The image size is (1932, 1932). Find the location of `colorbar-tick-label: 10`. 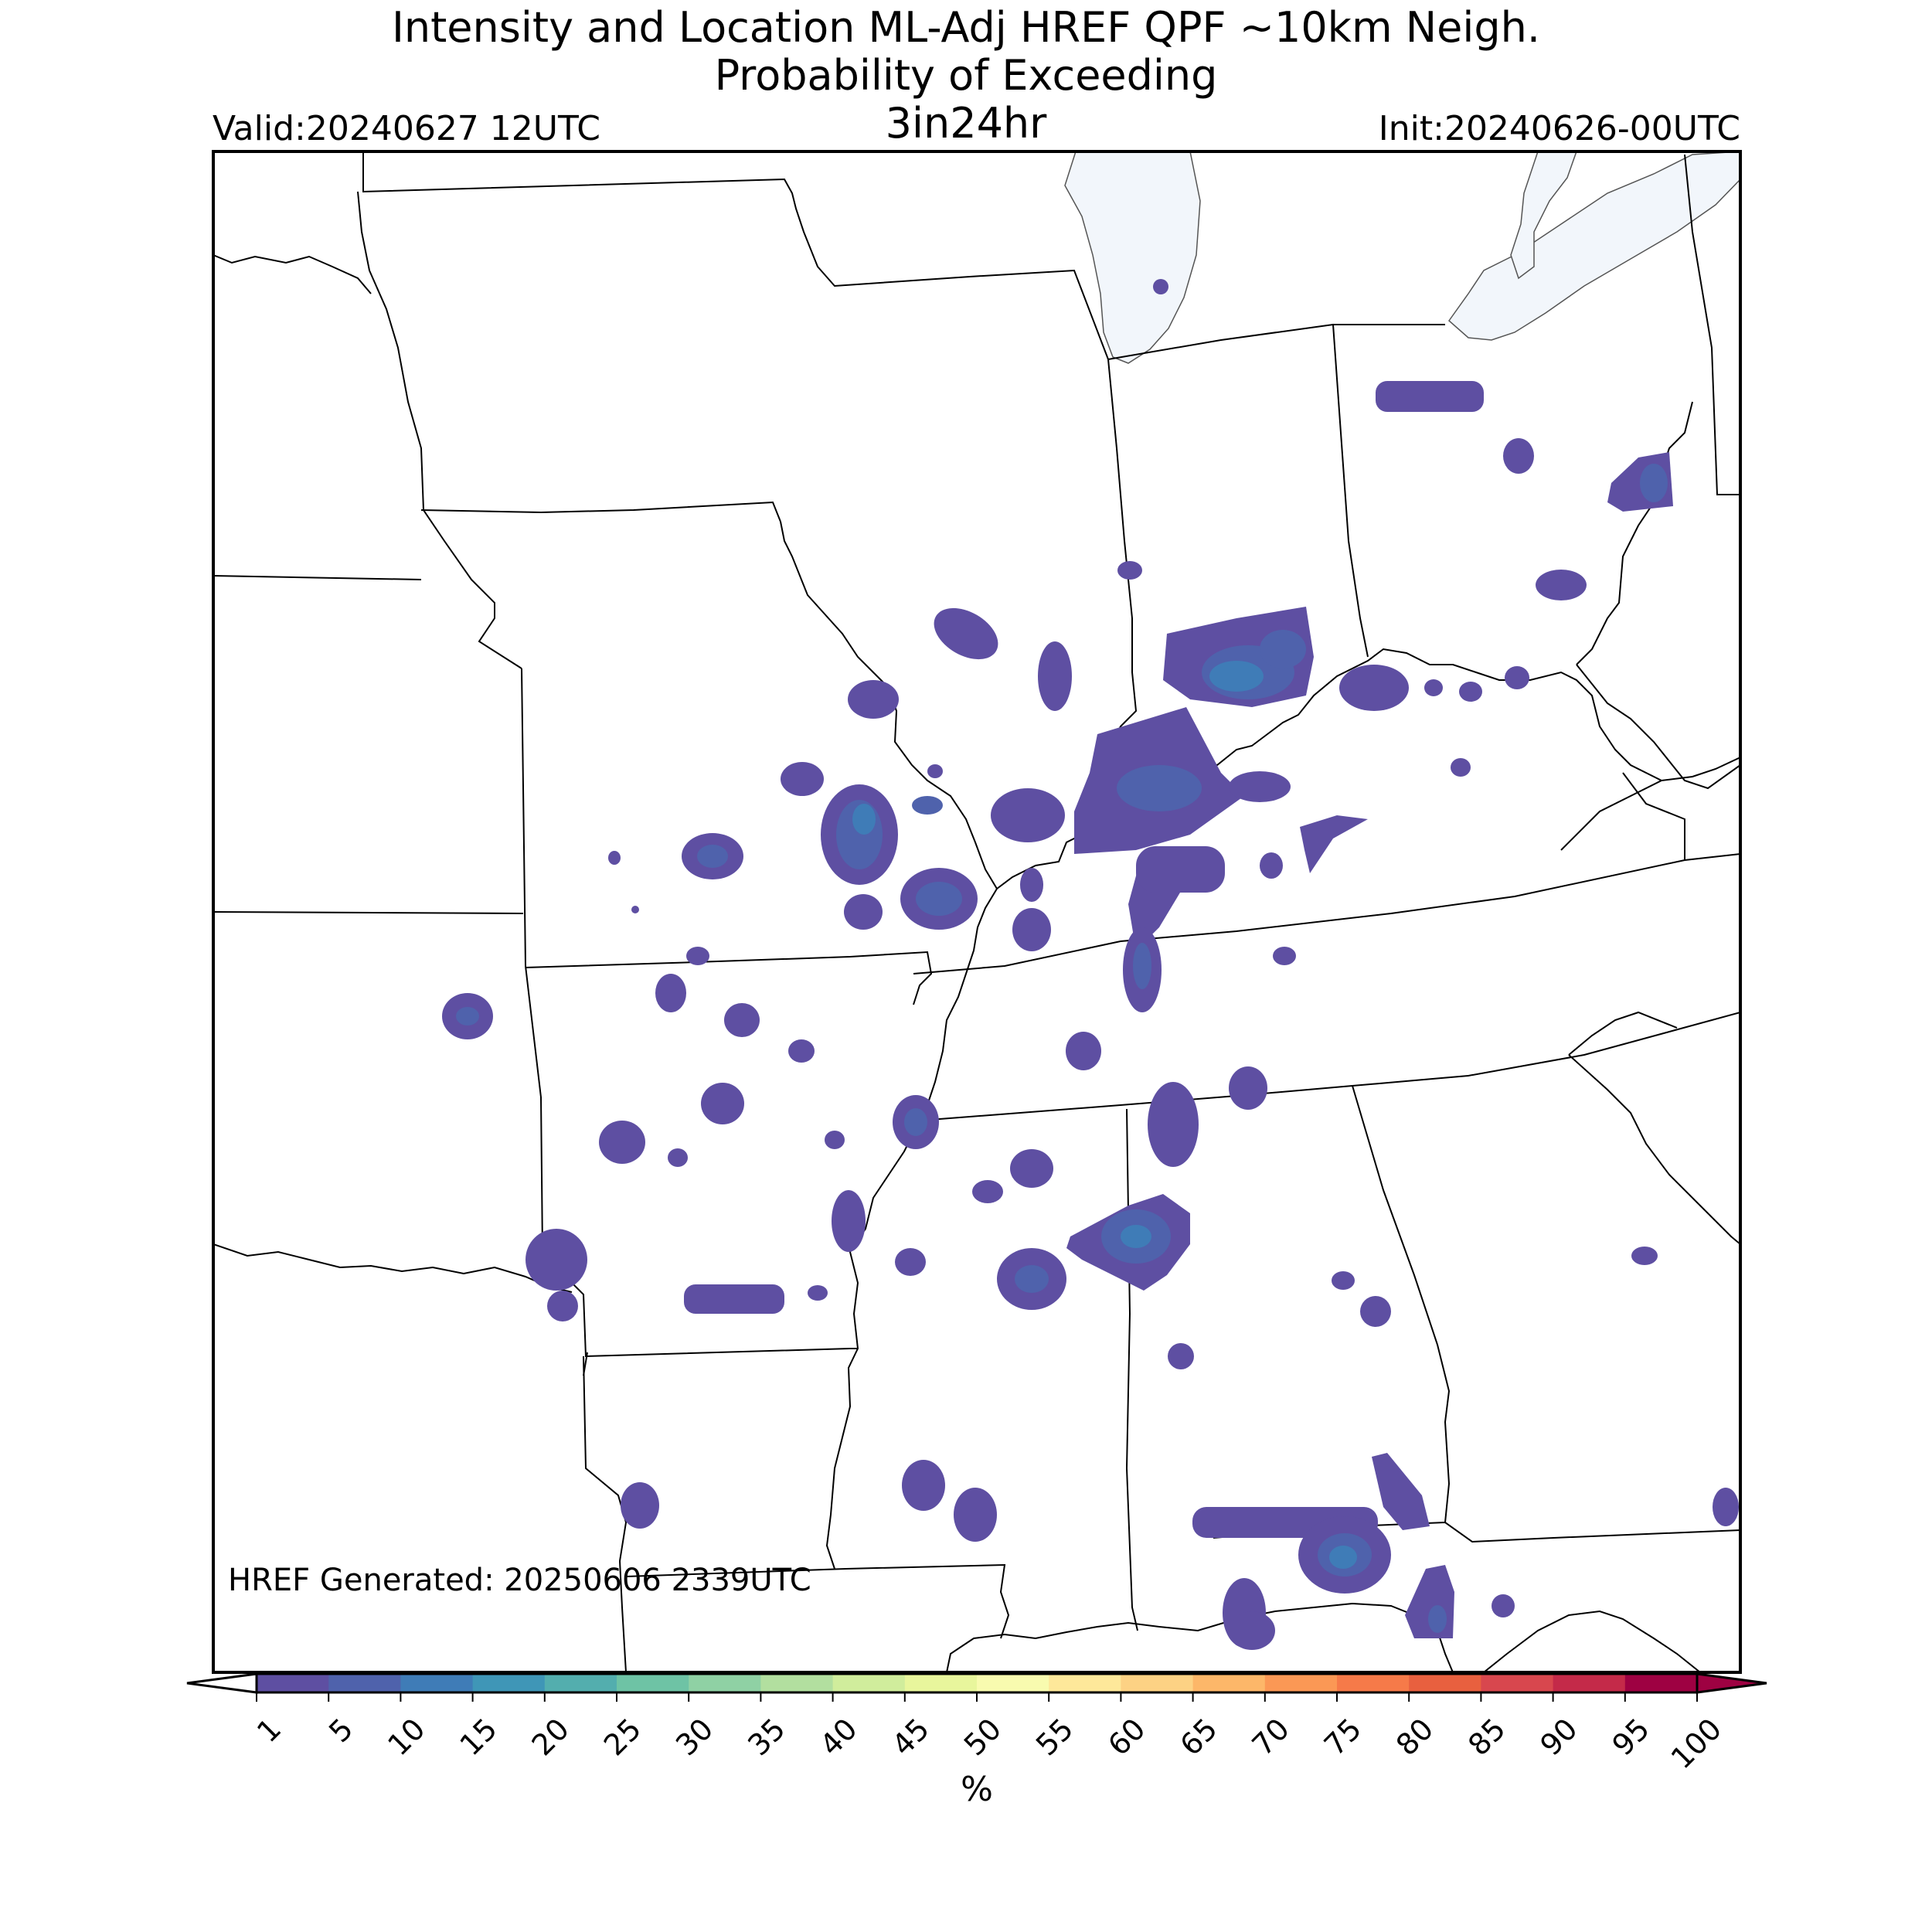

colorbar-tick-label: 10 is located at coordinates (406, 1737).